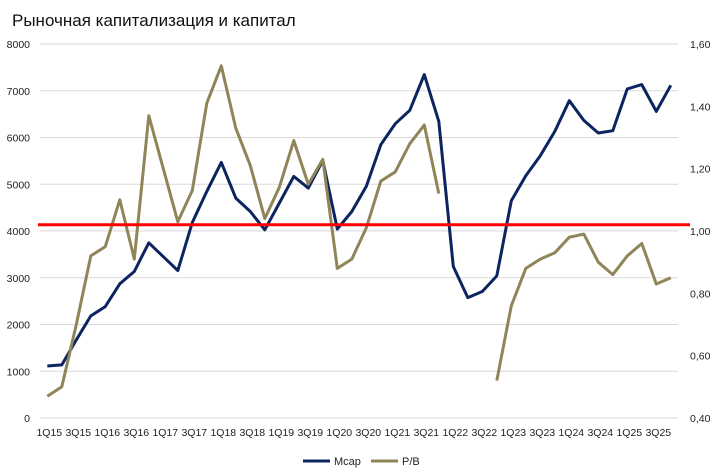 The height and width of the screenshot is (476, 716). Describe the element at coordinates (154, 20) in the screenshot. I see `chart-title: Рыночная капитализация и капитал` at that location.